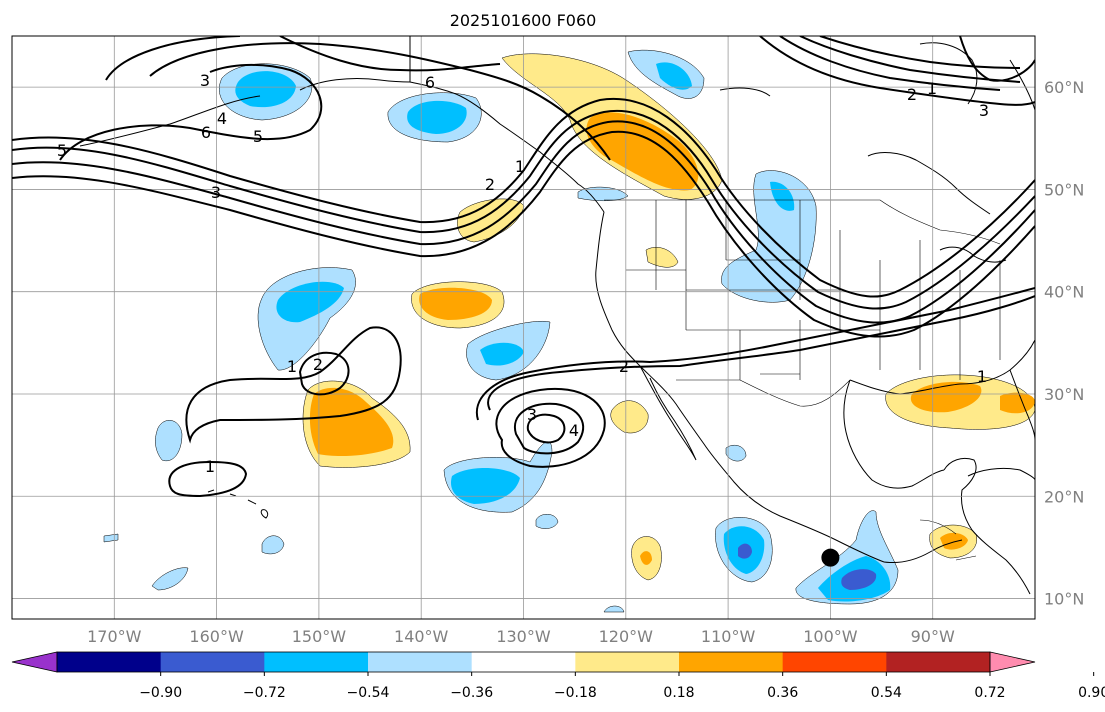 The image size is (1105, 712). What do you see at coordinates (953, 541) in the screenshot?
I see `anomaly-central-america` at bounding box center [953, 541].